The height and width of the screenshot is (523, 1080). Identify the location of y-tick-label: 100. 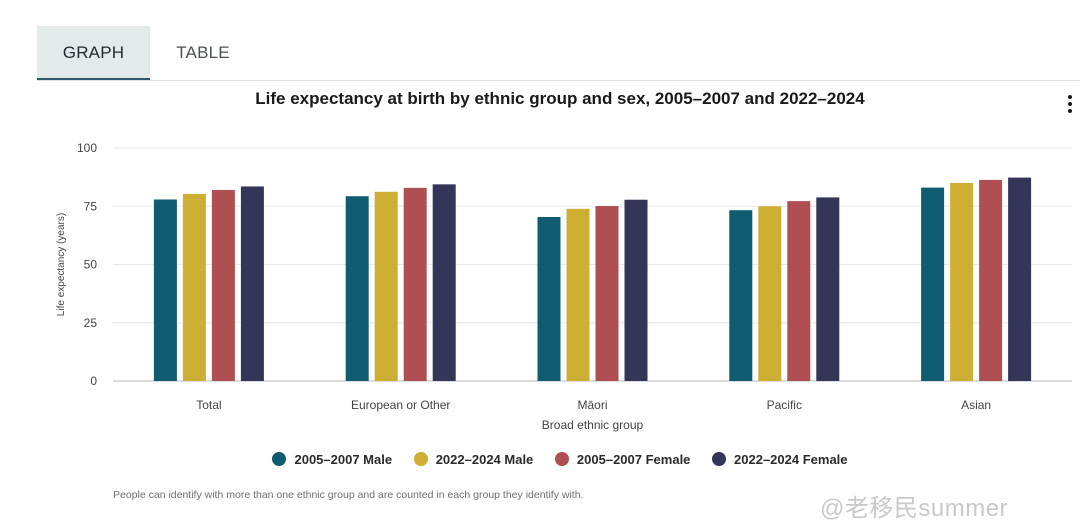
(87, 148).